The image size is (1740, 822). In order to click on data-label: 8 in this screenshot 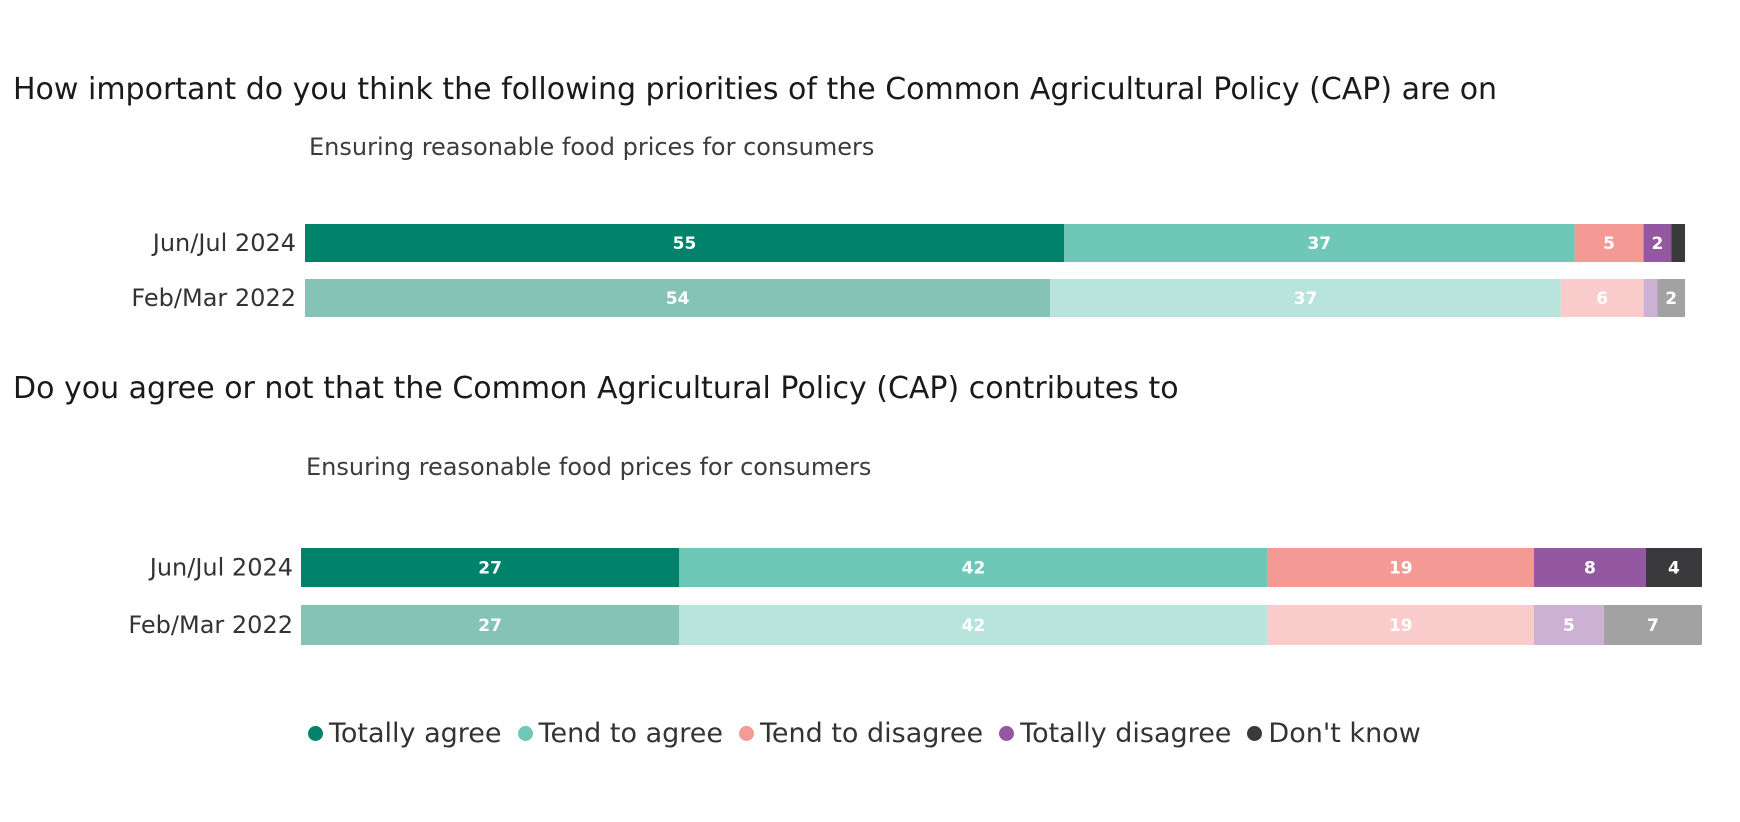, I will do `click(1590, 569)`.